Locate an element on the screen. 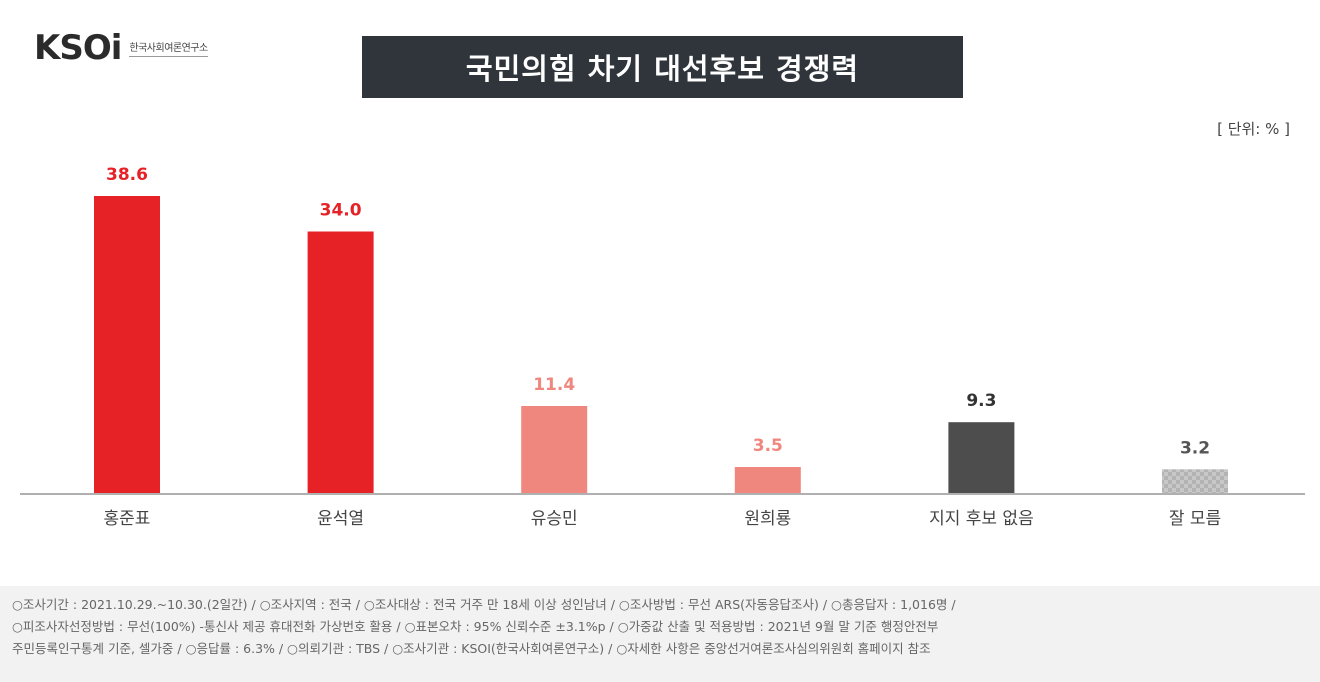 Image resolution: width=1320 pixels, height=682 pixels. logo: KSOi 한국사회여론연구소 is located at coordinates (121, 48).